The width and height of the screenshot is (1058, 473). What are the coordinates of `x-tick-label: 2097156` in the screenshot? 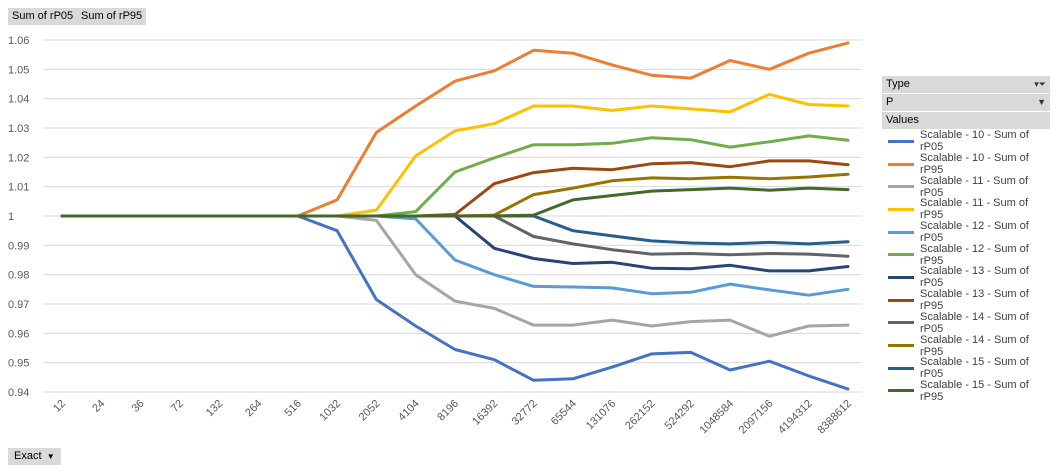 It's located at (756, 417).